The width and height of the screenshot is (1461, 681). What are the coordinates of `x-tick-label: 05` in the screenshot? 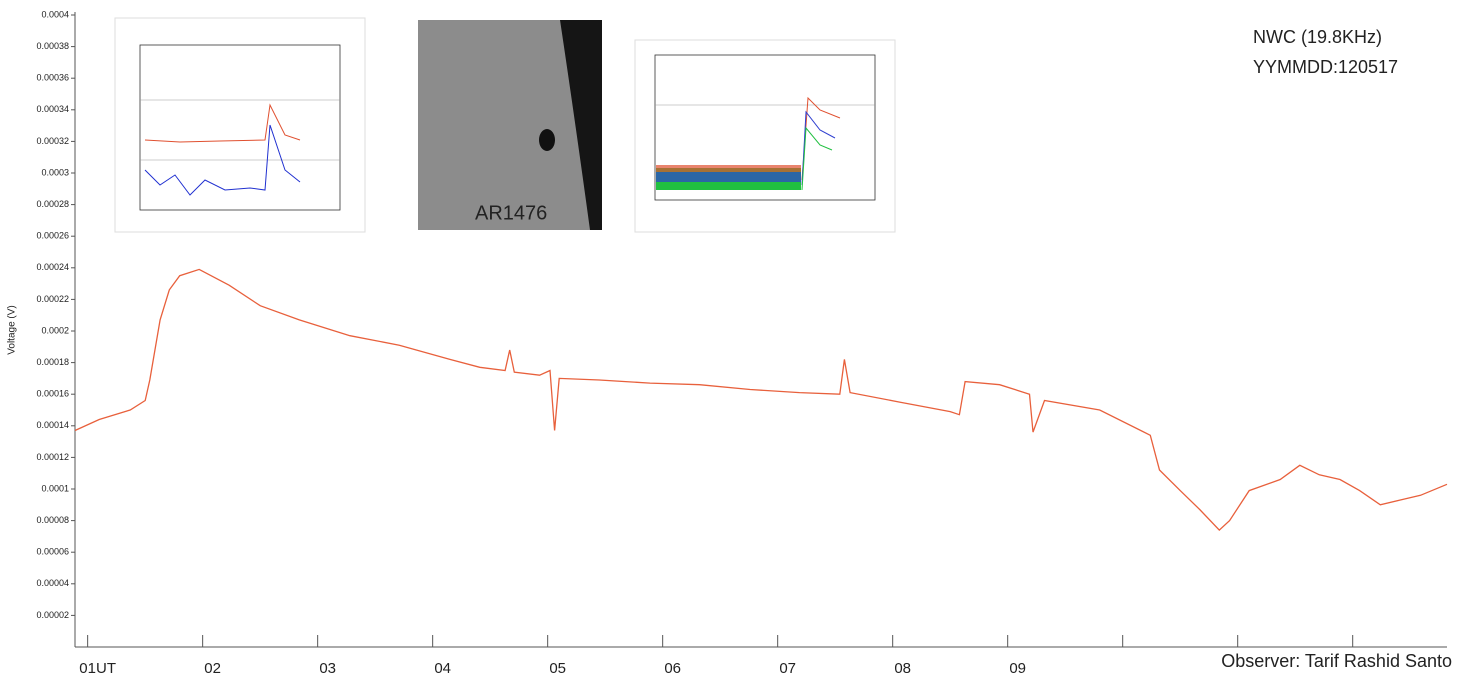 It's located at (557, 668).